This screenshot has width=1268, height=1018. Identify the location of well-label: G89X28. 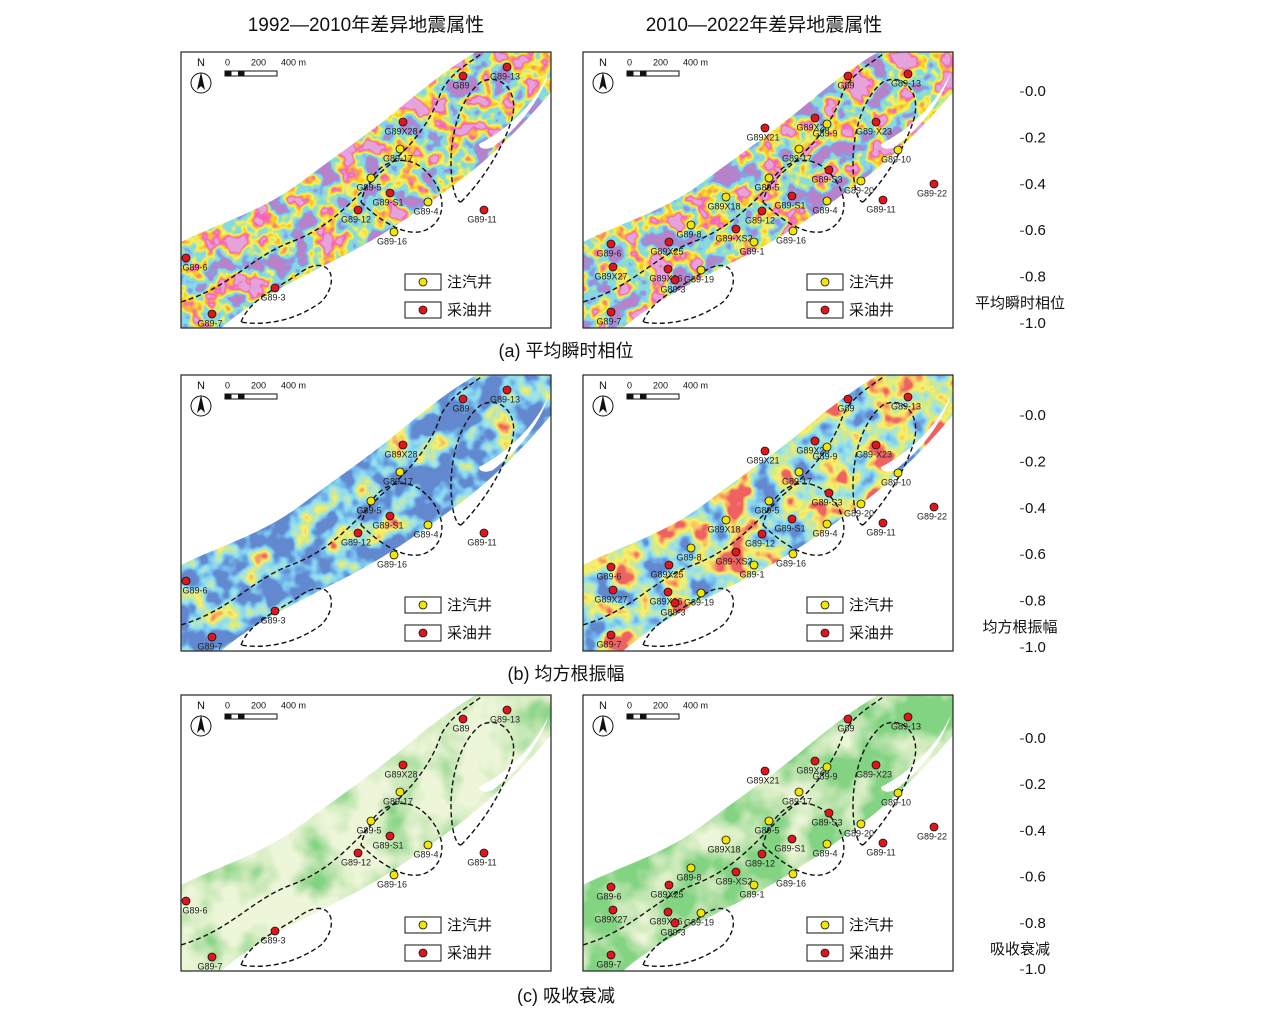
(400, 774).